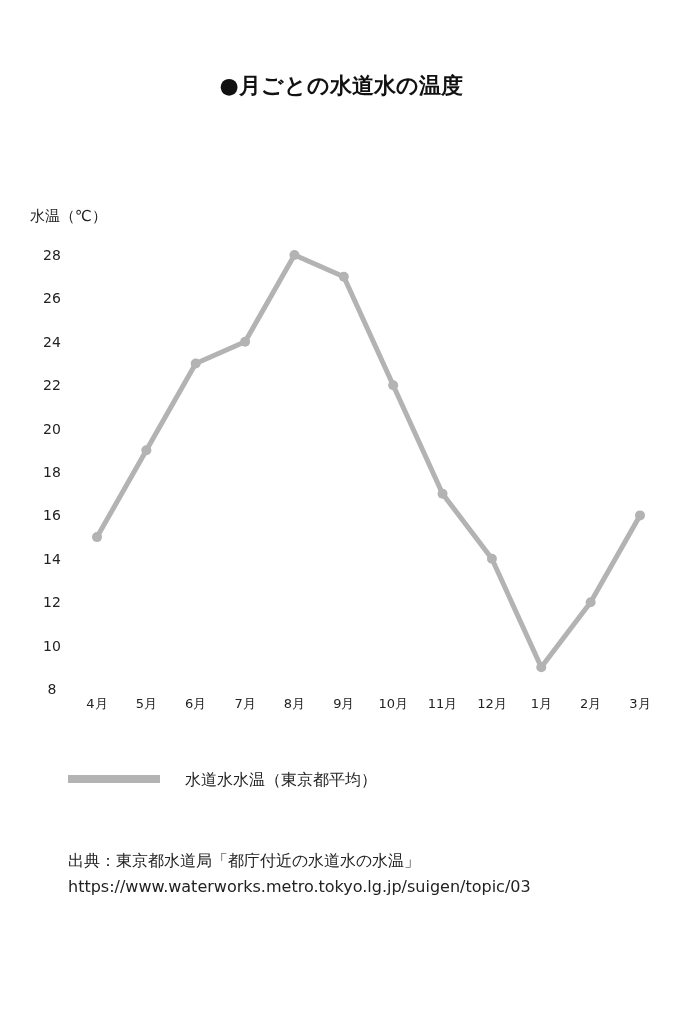 Image resolution: width=682 pixels, height=1024 pixels. What do you see at coordinates (52, 385) in the screenshot?
I see `y-tick-label: 22` at bounding box center [52, 385].